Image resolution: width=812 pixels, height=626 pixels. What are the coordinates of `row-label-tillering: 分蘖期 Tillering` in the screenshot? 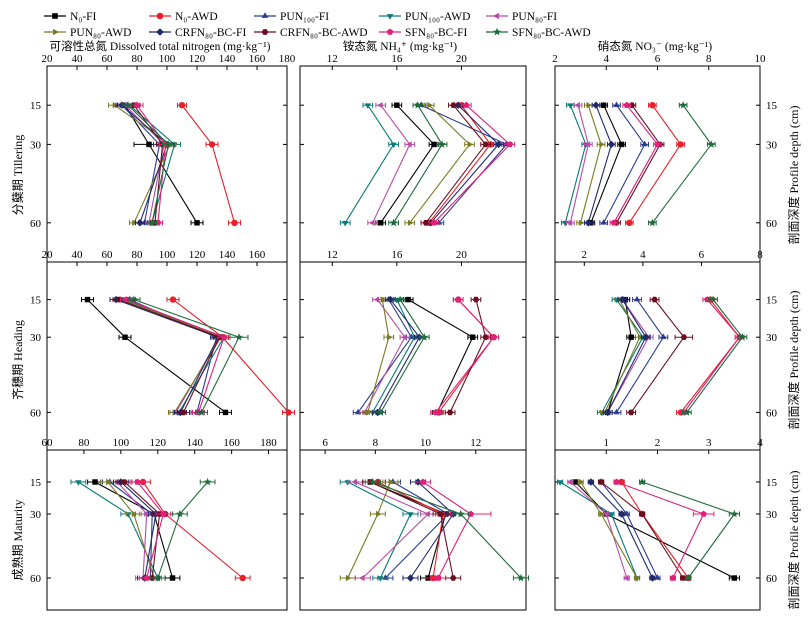 It's located at (17, 175).